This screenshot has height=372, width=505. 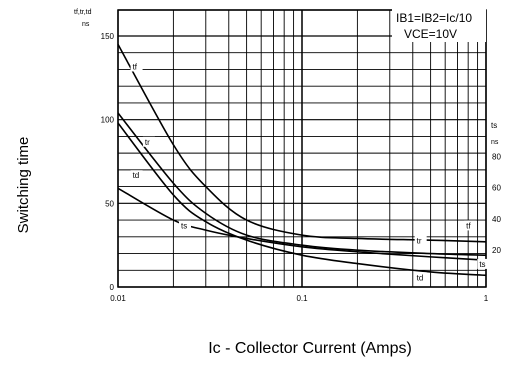 I want to click on conditions-box, so click(x=439, y=25).